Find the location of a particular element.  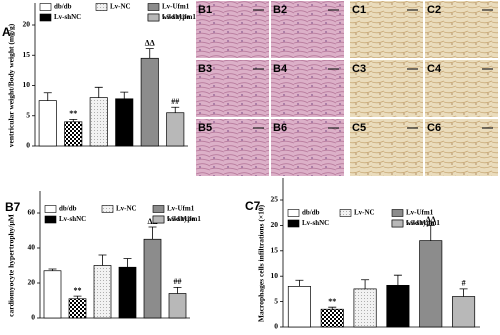

panel-label: C2 is located at coordinates (434, 10).